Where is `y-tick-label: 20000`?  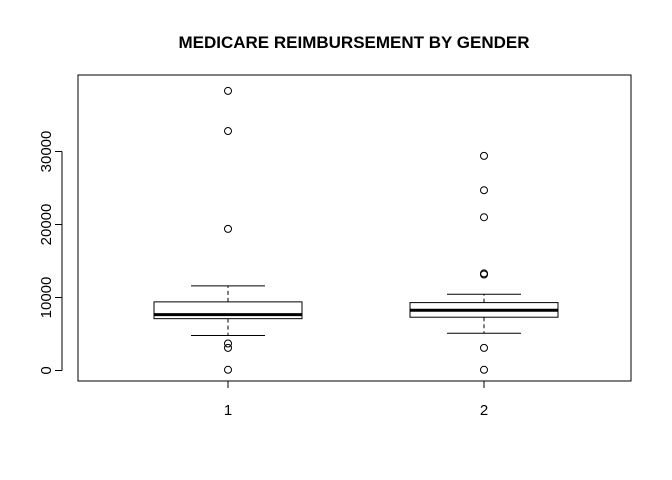
y-tick-label: 20000 is located at coordinates (46, 225).